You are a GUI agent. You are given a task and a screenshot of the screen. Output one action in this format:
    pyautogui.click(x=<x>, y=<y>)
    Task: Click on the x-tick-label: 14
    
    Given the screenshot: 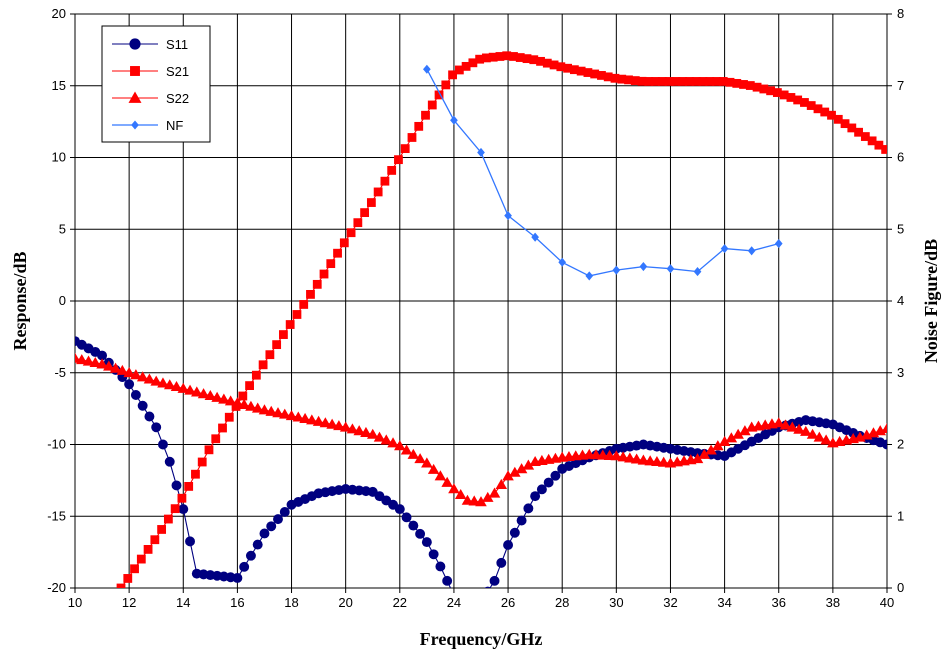 What is the action you would take?
    pyautogui.click(x=183, y=602)
    